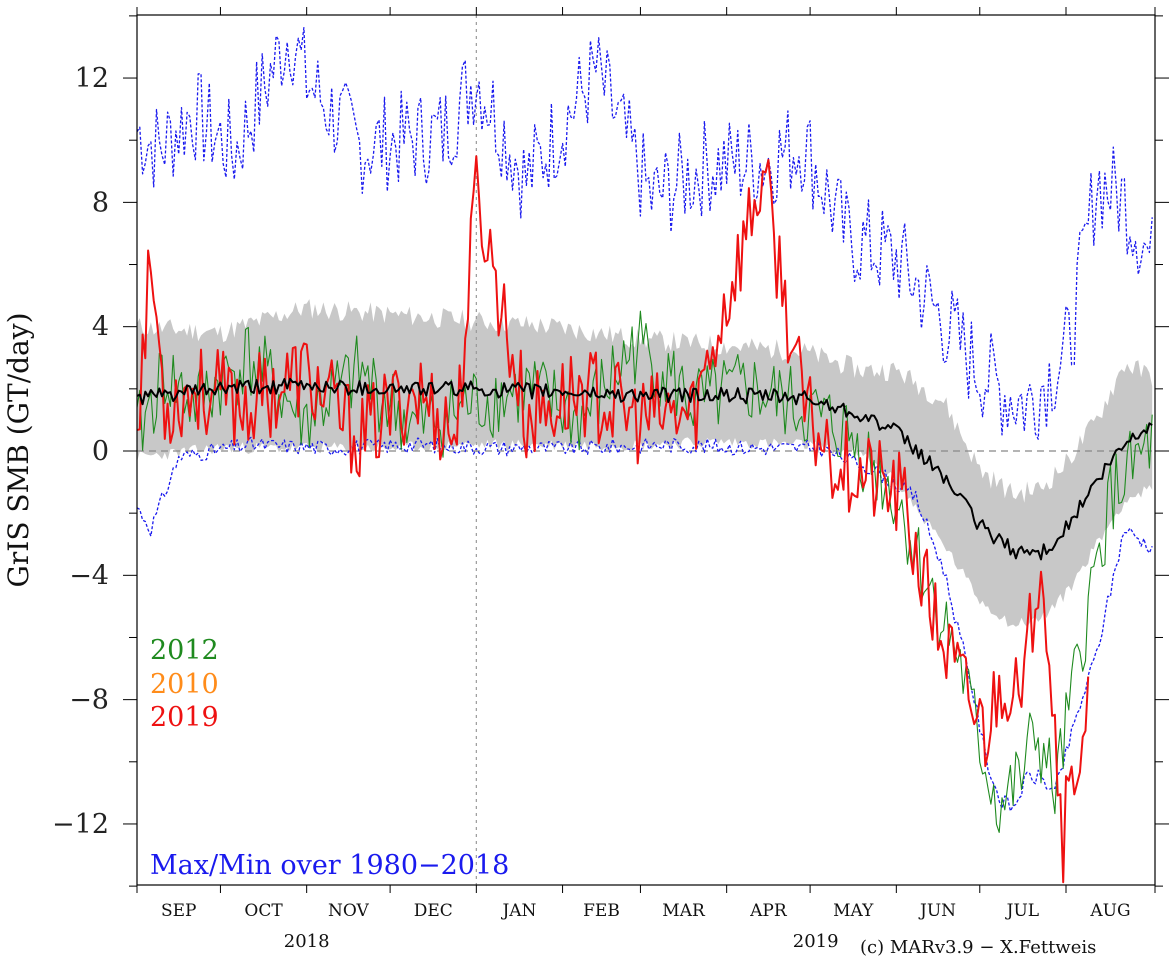 This screenshot has height=958, width=1173. I want to click on month-label: JAN, so click(518, 911).